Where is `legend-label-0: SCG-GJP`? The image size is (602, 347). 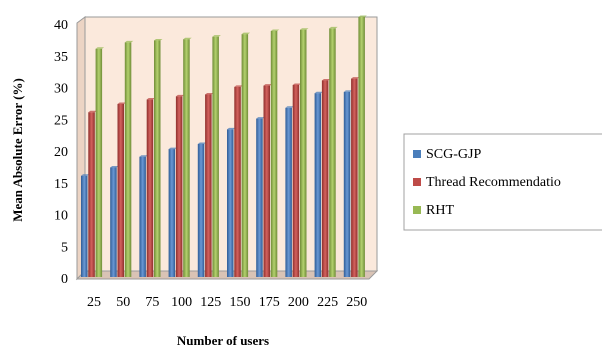
legend-label-0: SCG-GJP is located at coordinates (453, 154).